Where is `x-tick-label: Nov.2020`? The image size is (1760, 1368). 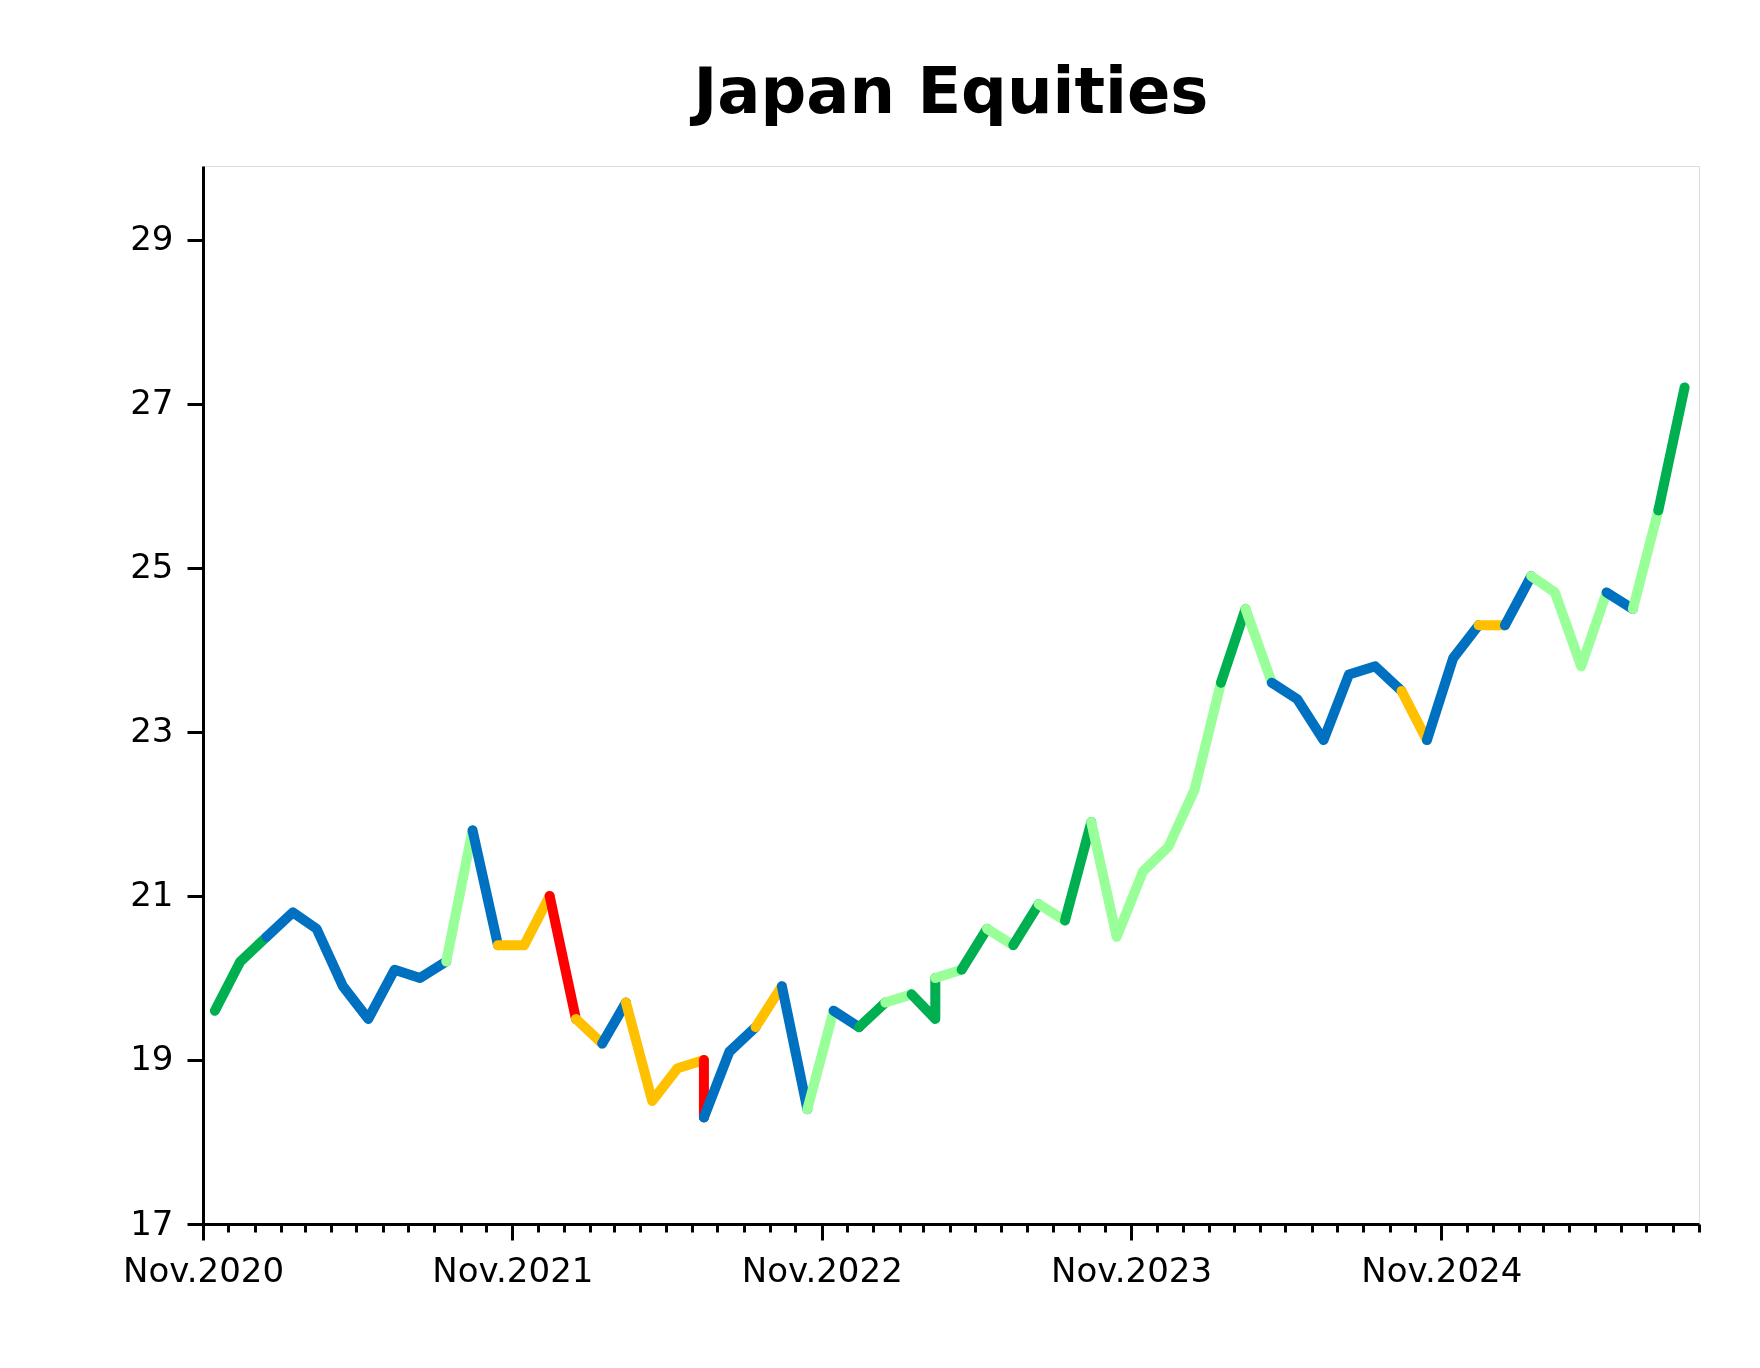 x-tick-label: Nov.2020 is located at coordinates (203, 1269).